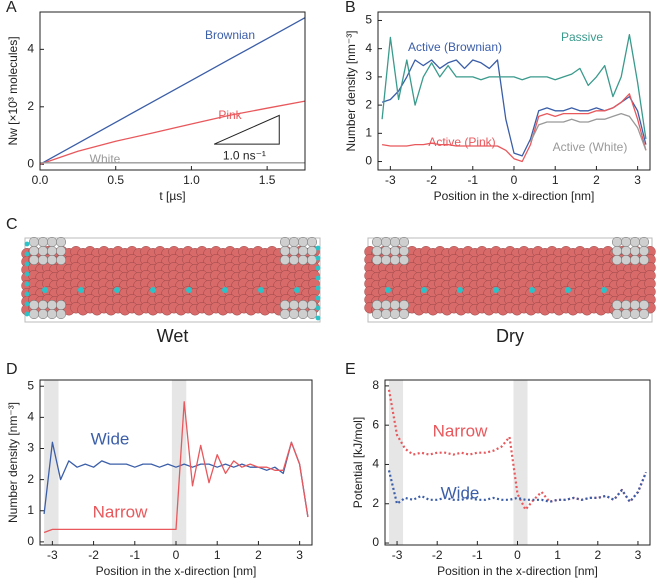 This screenshot has width=660, height=585. I want to click on series-label: Active (Brownian), so click(455, 47).